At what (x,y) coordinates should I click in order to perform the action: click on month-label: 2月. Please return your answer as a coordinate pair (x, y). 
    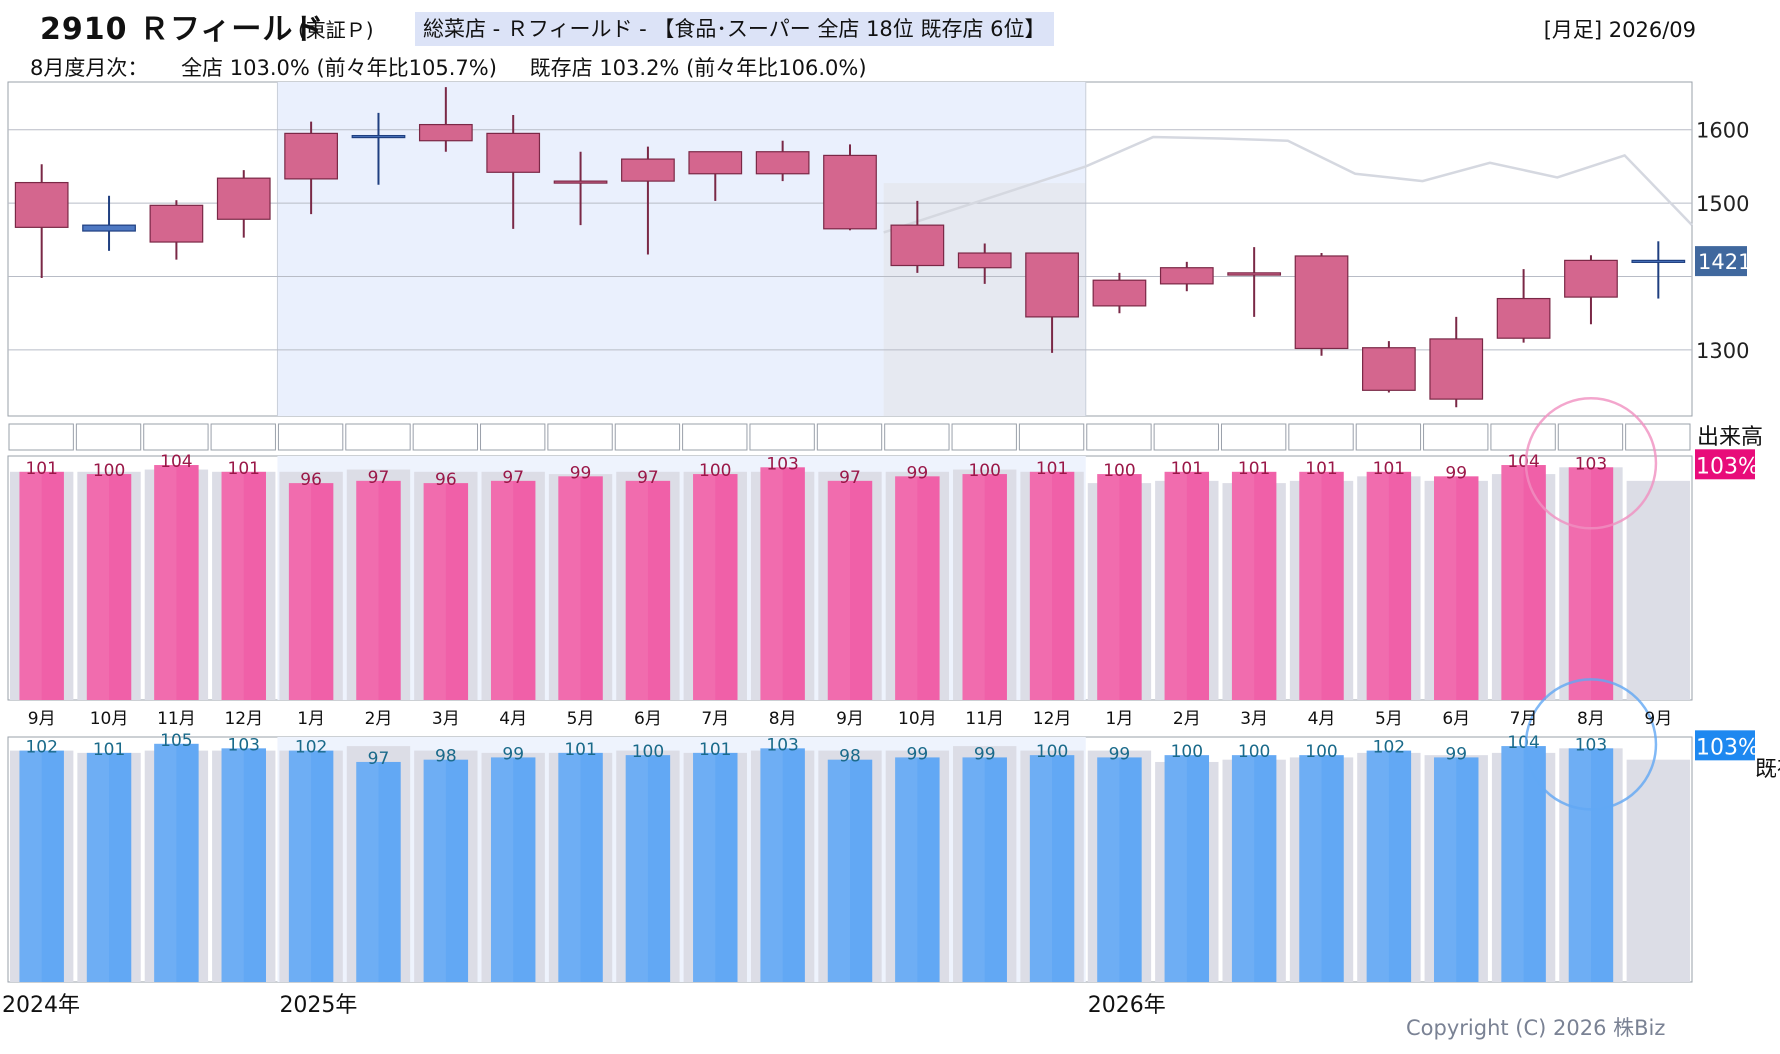
    Looking at the image, I should click on (1187, 719).